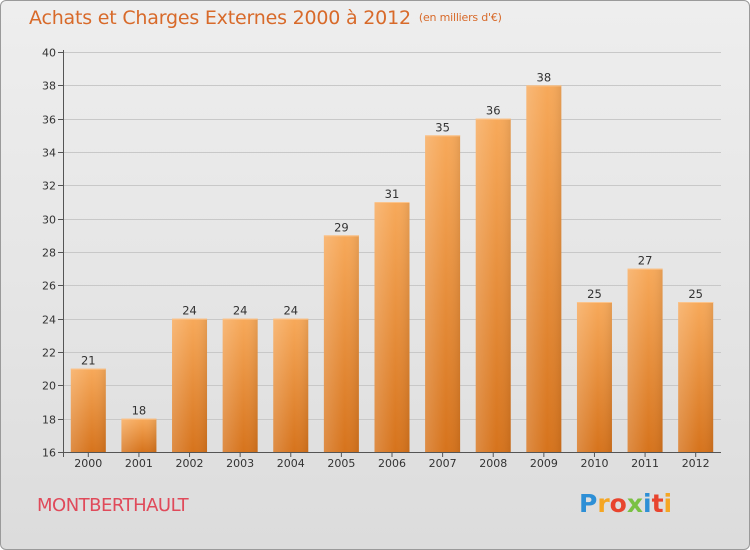 The image size is (750, 550). What do you see at coordinates (594, 377) in the screenshot?
I see `bar-shade-2010` at bounding box center [594, 377].